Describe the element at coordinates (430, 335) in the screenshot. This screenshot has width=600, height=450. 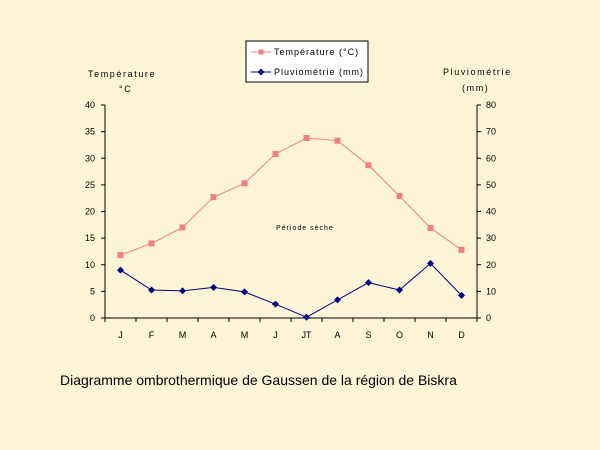
I see `x-tick-label: N` at that location.